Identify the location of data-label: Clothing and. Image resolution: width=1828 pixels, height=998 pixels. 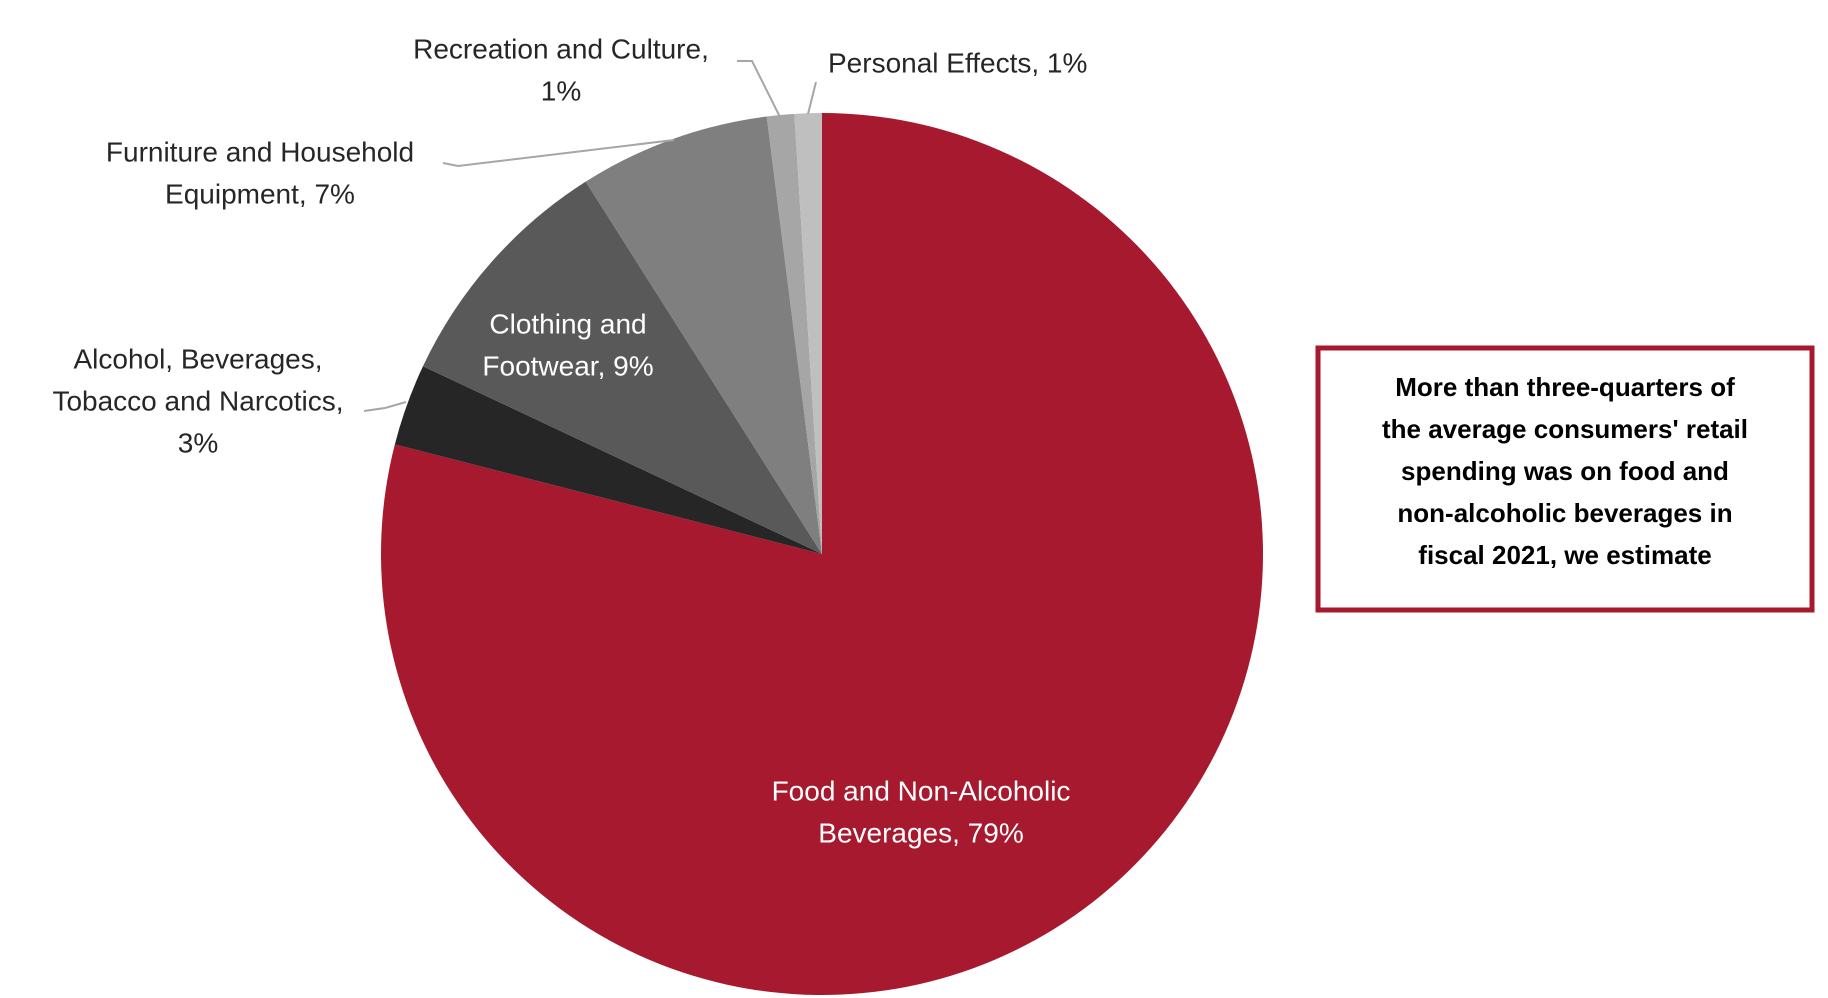
(567, 323).